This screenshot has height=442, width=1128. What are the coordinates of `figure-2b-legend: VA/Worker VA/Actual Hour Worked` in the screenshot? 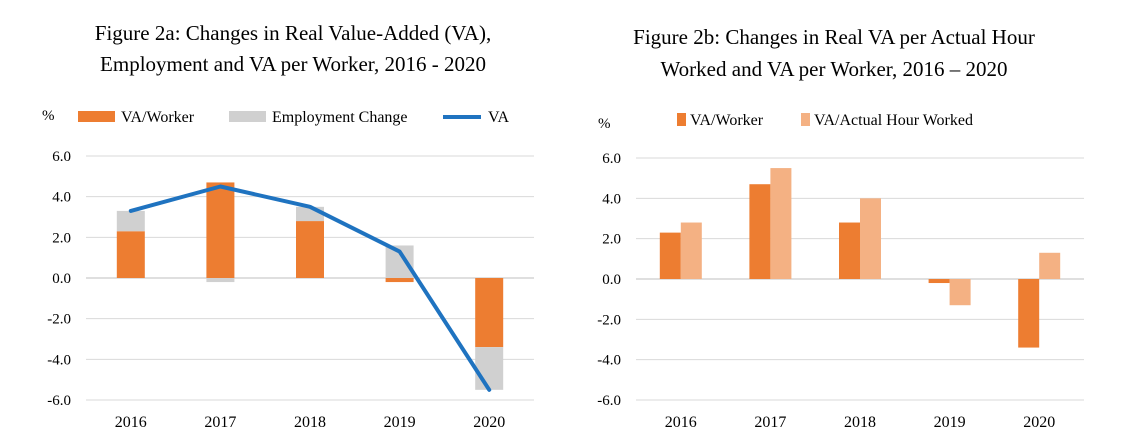 It's located at (825, 120).